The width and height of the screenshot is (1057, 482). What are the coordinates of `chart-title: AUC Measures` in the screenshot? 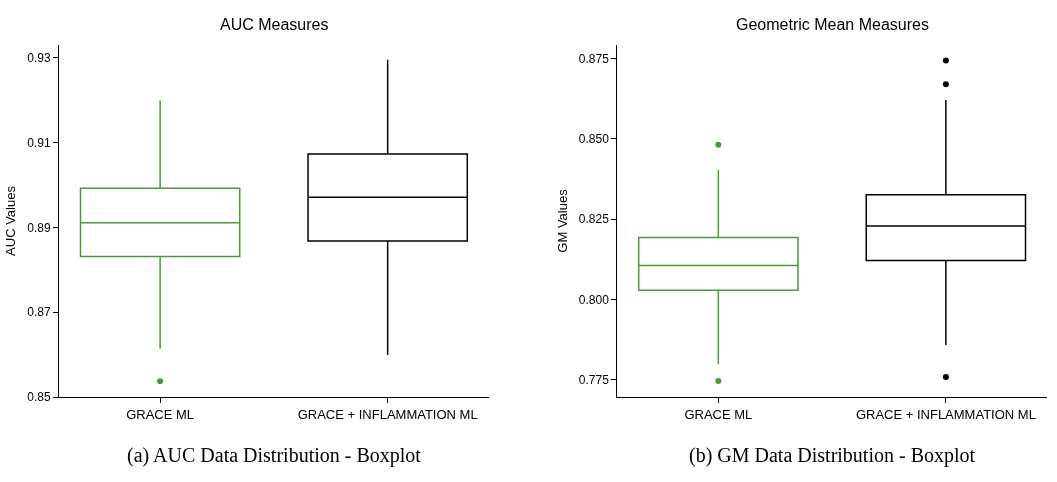 It's located at (274, 24).